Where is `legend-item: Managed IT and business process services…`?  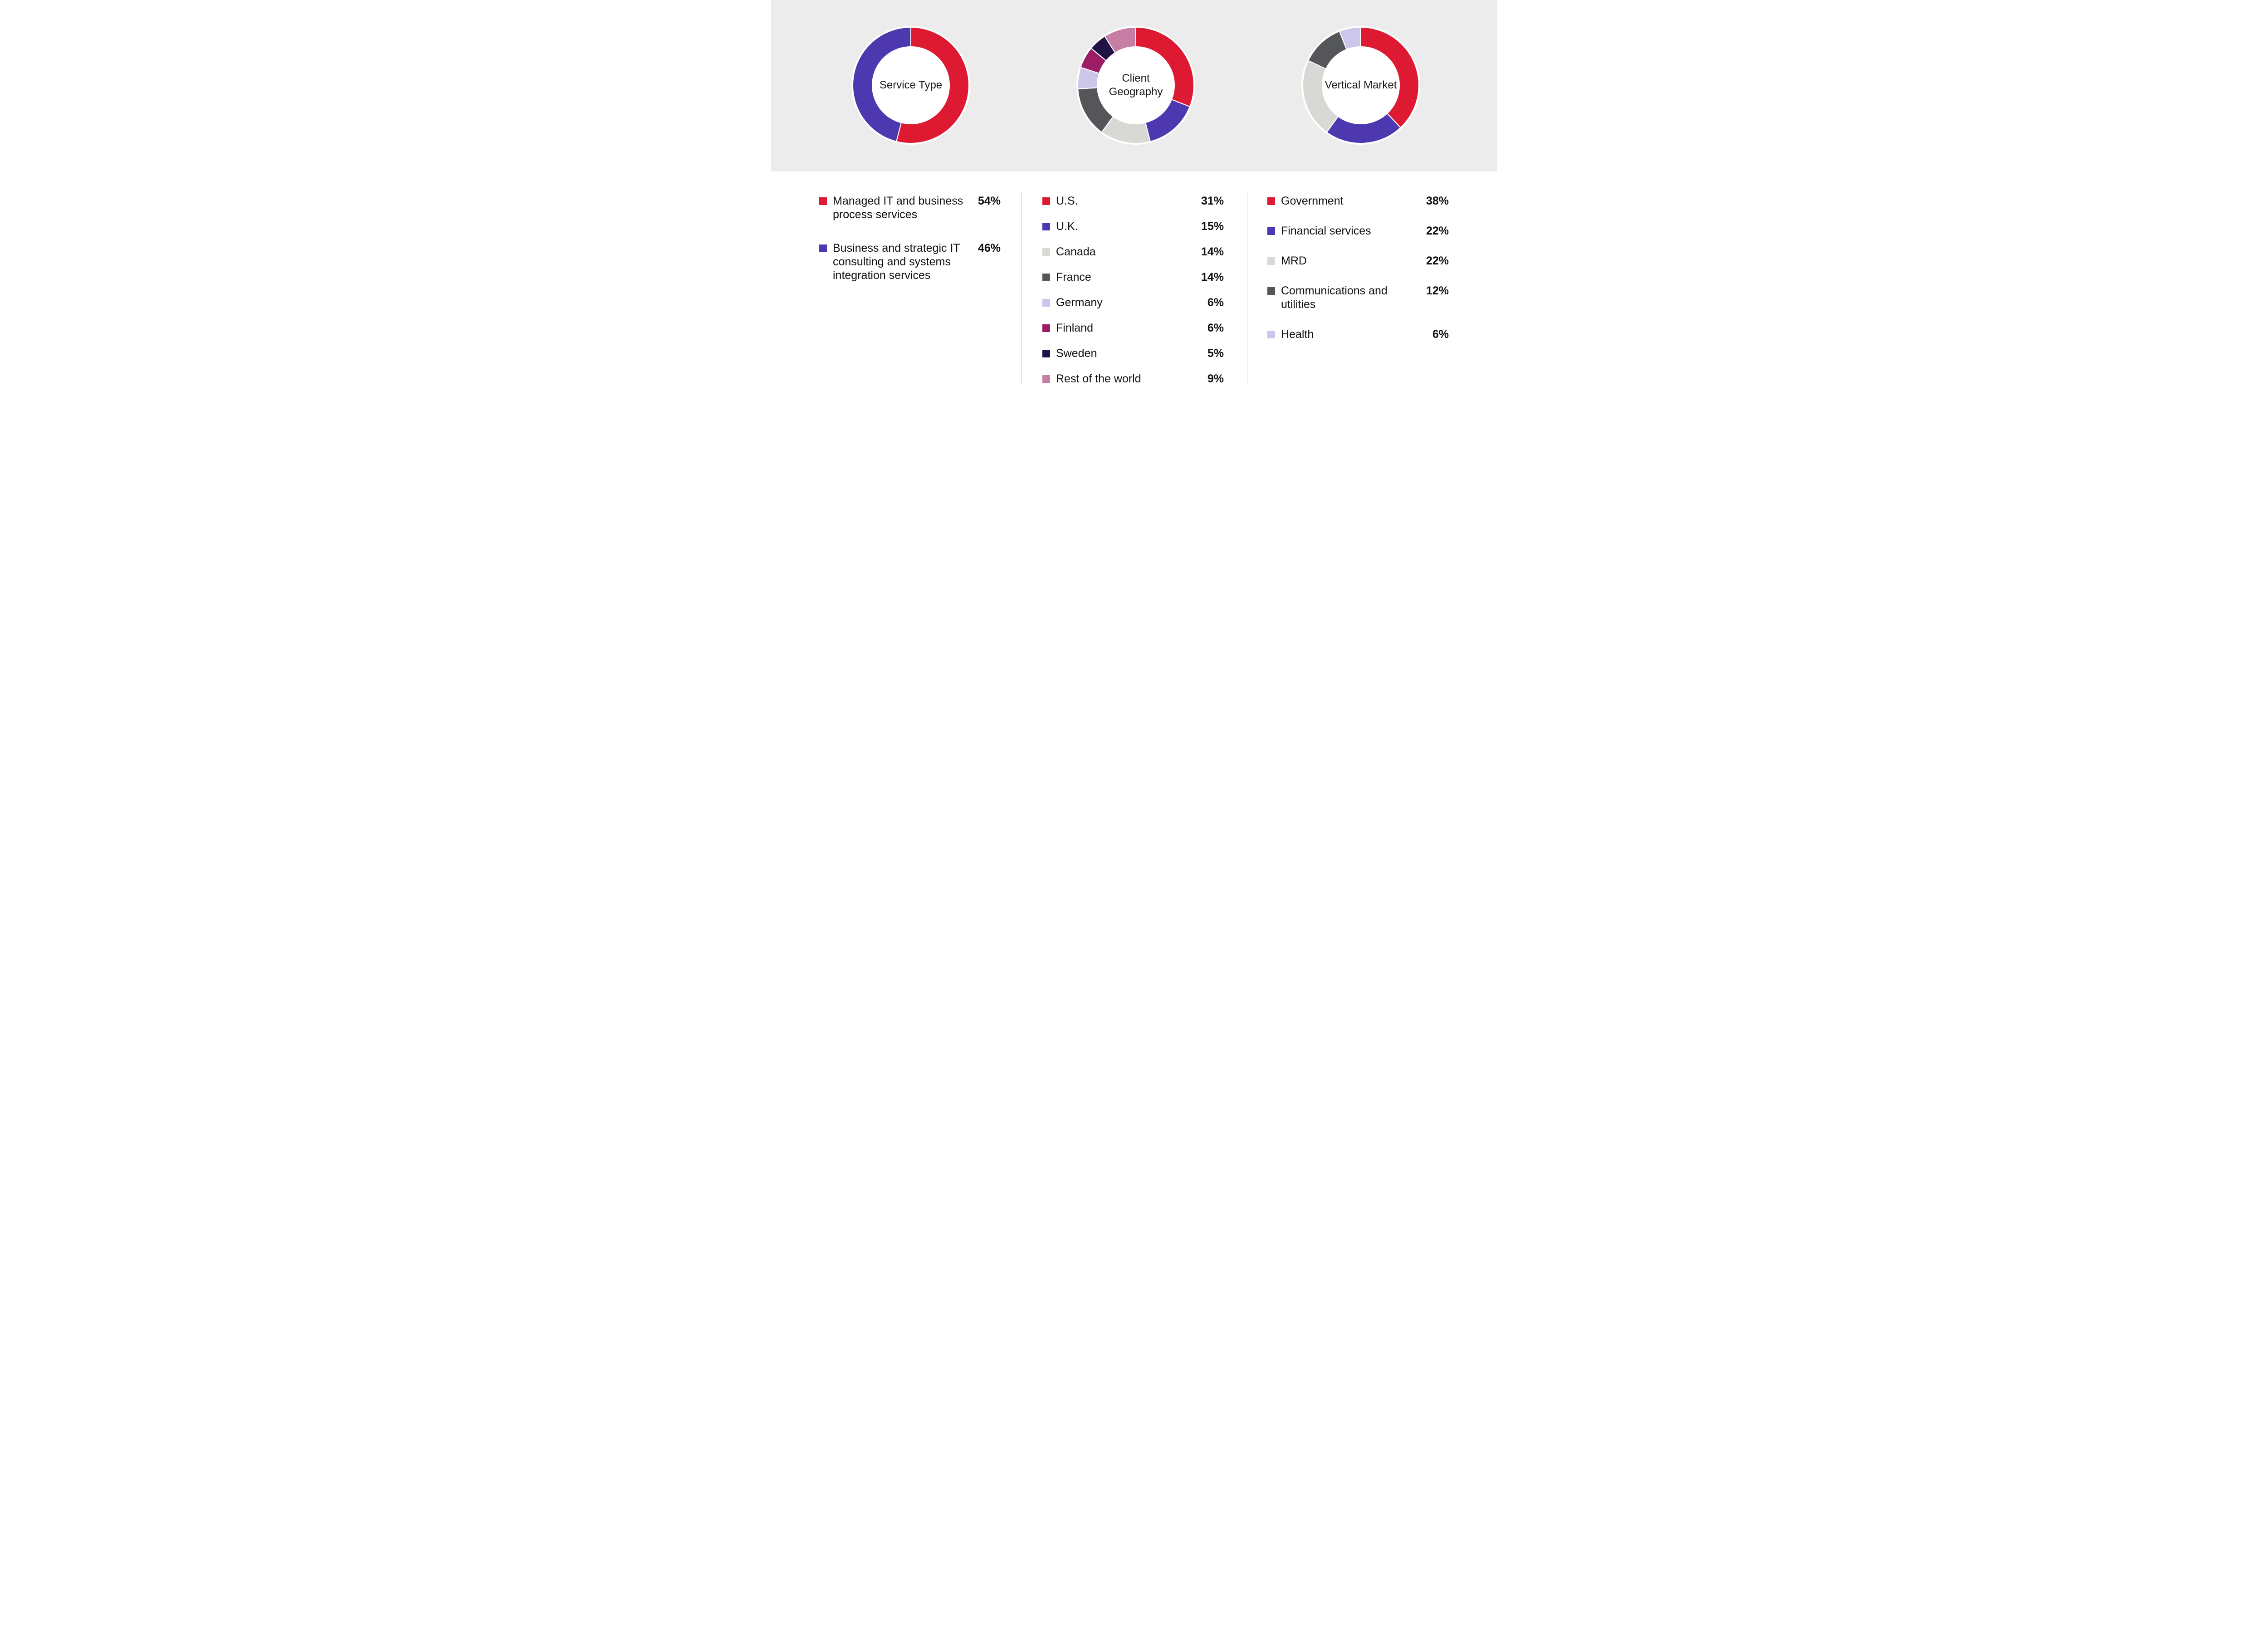 legend-item: Managed IT and business process services… is located at coordinates (910, 207).